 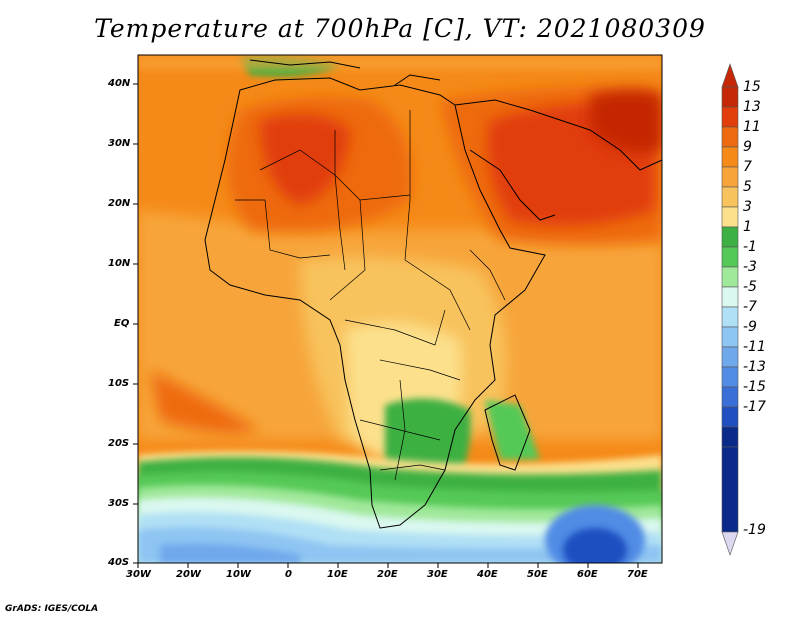 I want to click on lon-label: 50E, so click(x=537, y=574).